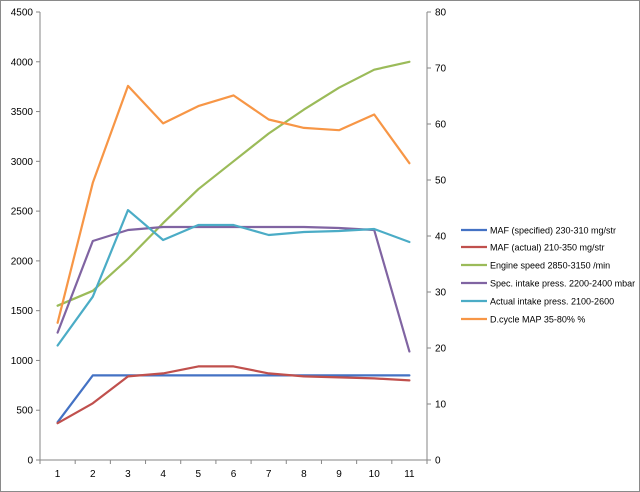 Image resolution: width=640 pixels, height=492 pixels. I want to click on x-tick-label: 1, so click(58, 474).